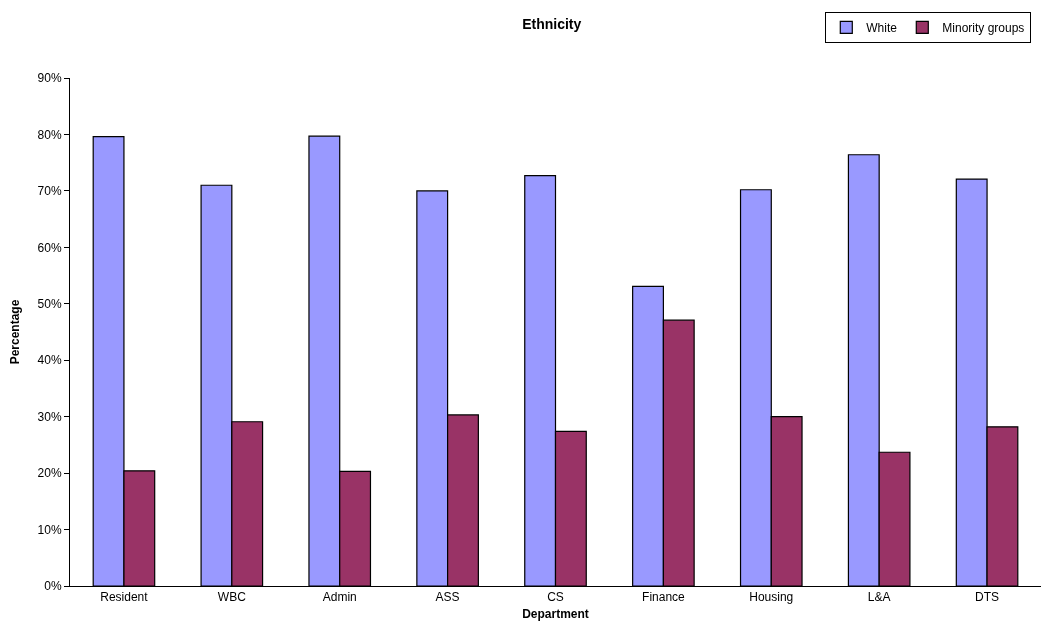 The image size is (1061, 636). I want to click on y-axis-title: Percentage, so click(14, 332).